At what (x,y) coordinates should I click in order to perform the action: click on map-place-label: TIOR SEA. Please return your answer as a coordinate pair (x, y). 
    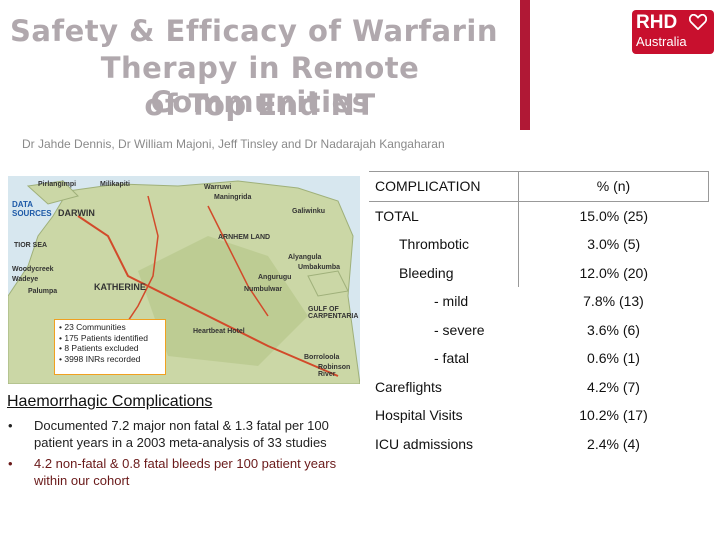
    Looking at the image, I should click on (31, 245).